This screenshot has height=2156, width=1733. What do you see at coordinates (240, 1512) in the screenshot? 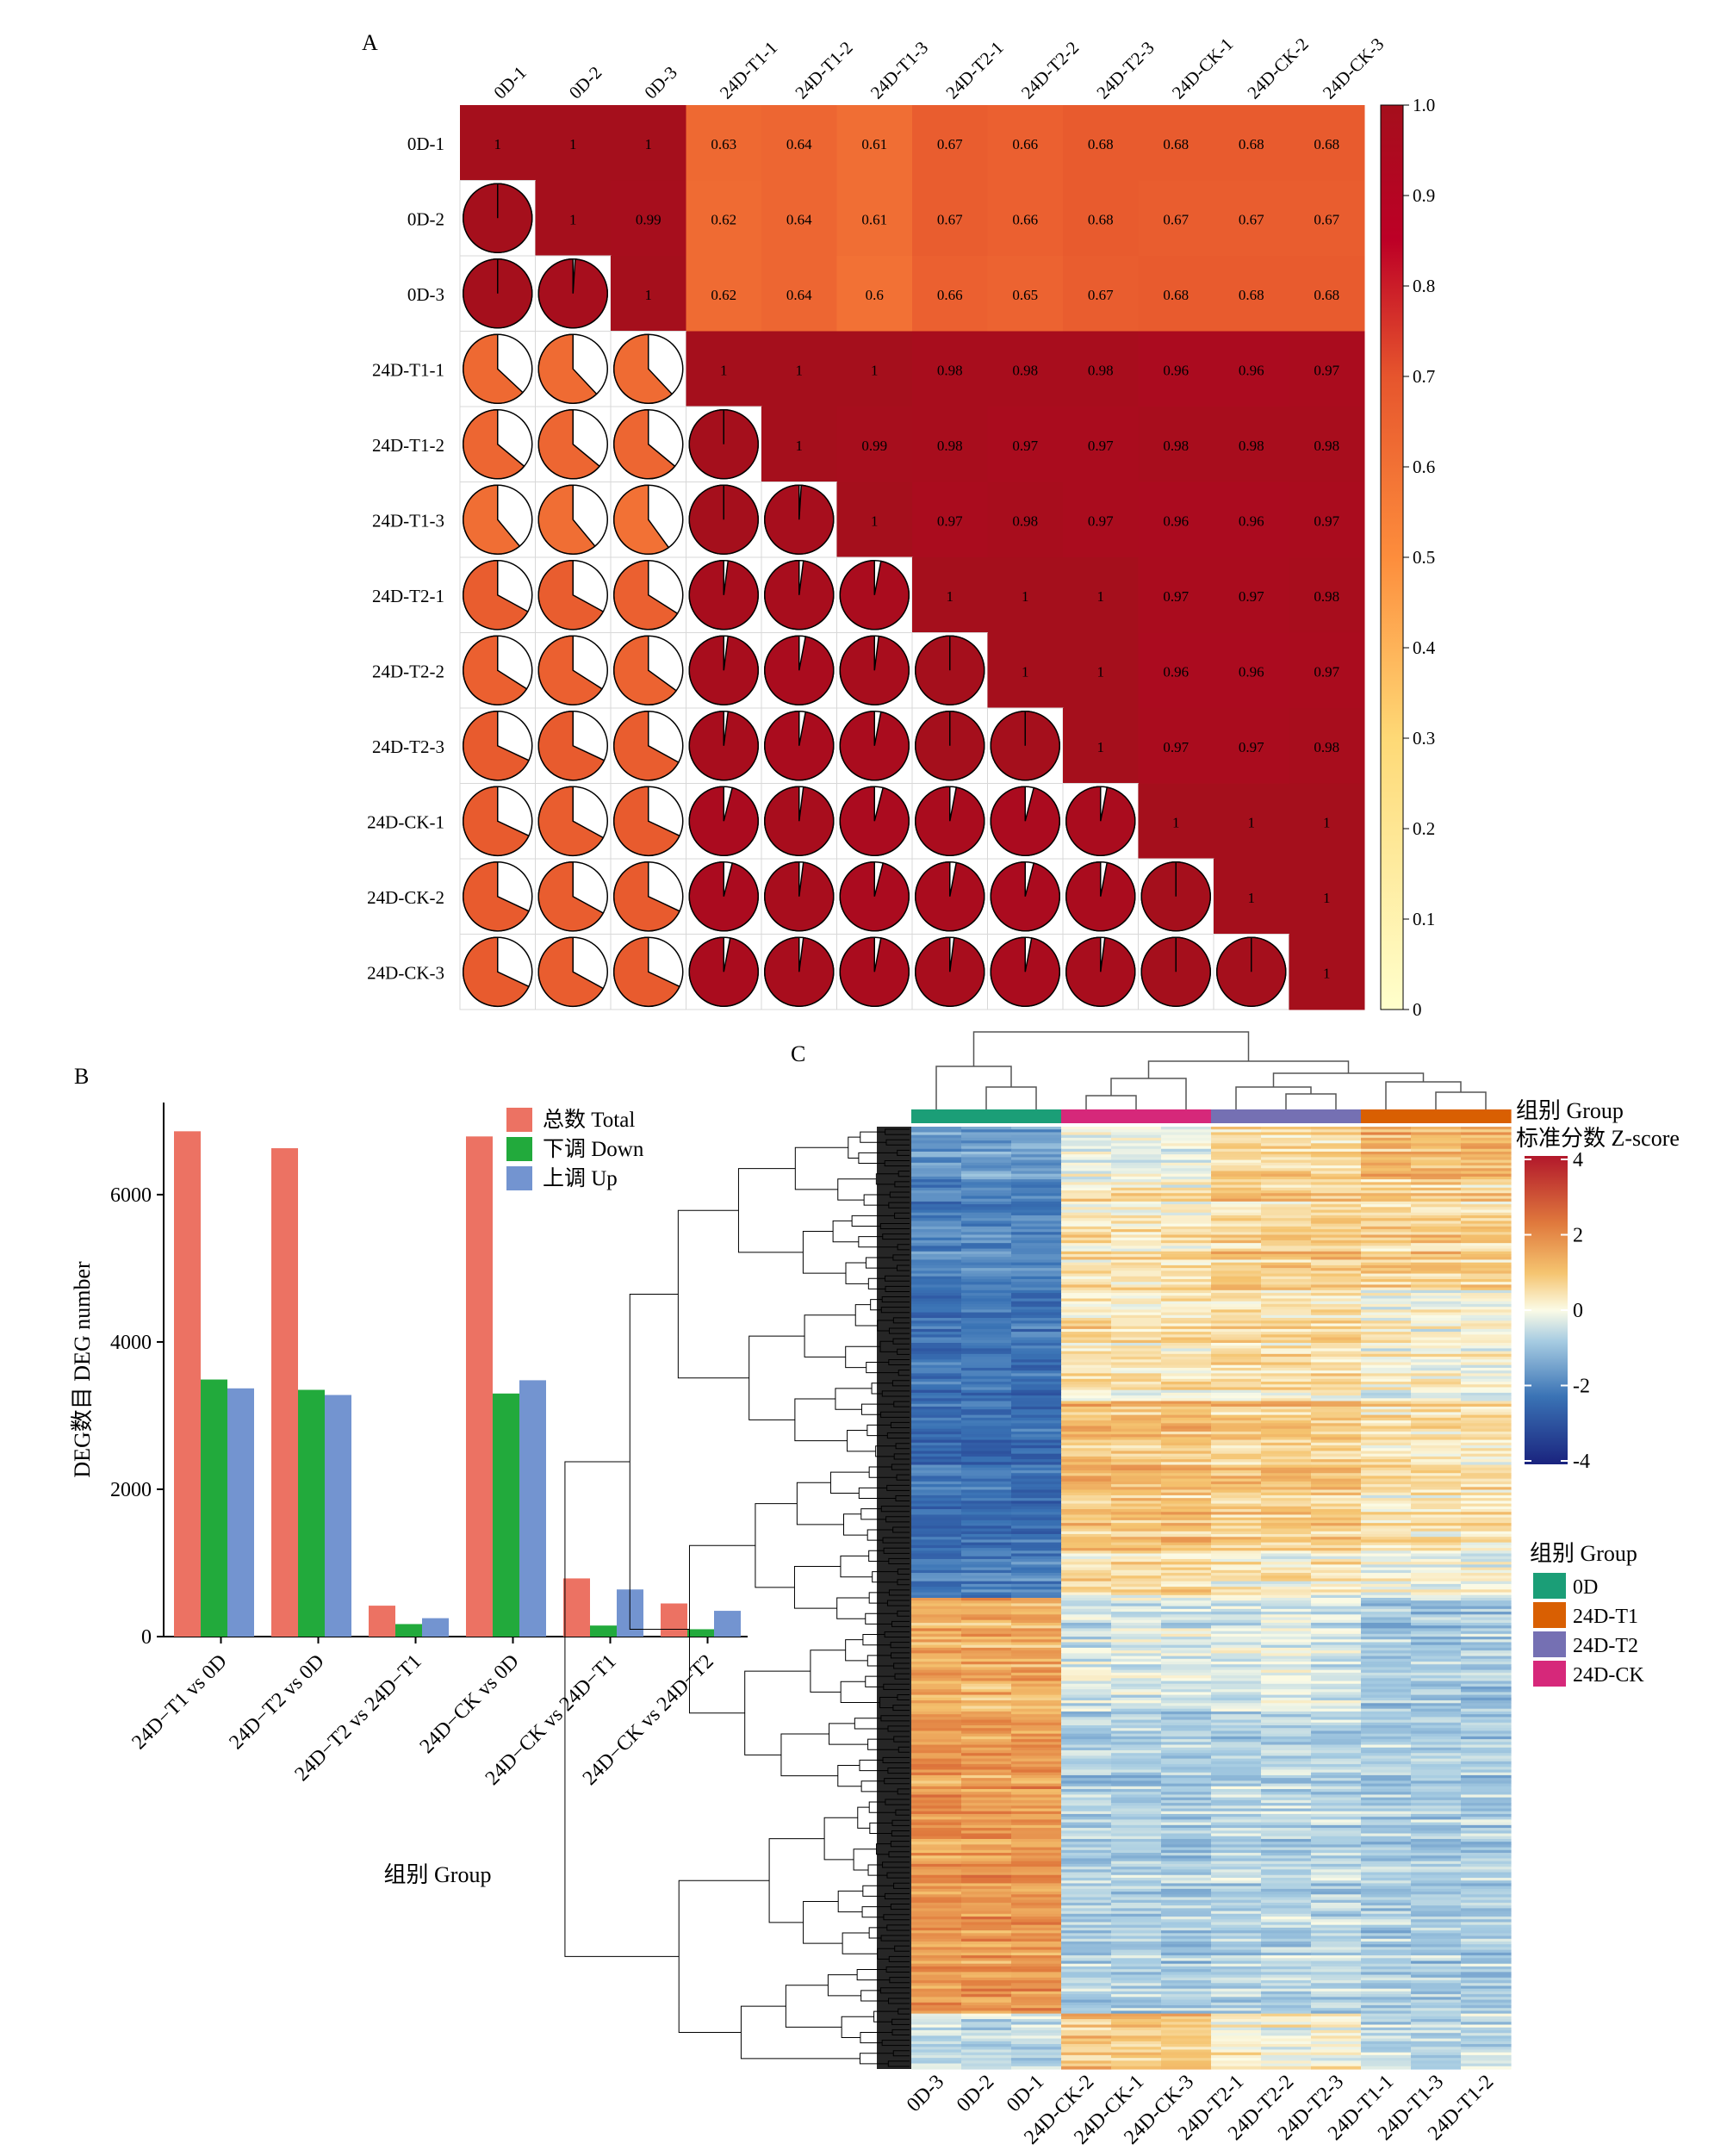
I see `bar` at bounding box center [240, 1512].